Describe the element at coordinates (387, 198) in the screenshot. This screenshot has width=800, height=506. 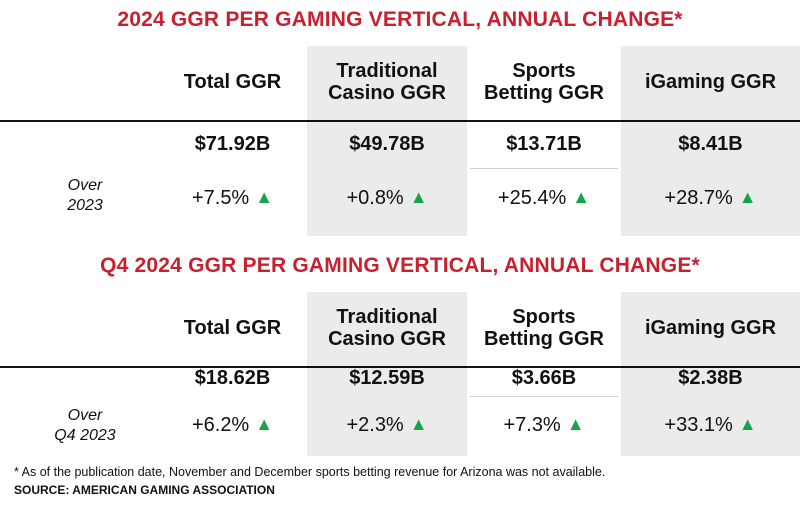
I see `casino-change: +0.8% ▲` at that location.